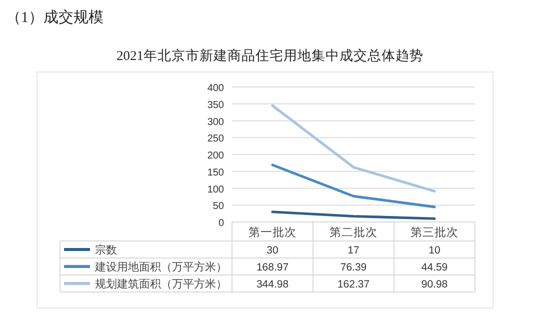 The height and width of the screenshot is (320, 554). Describe the element at coordinates (215, 139) in the screenshot. I see `y-tick-label: 250` at that location.